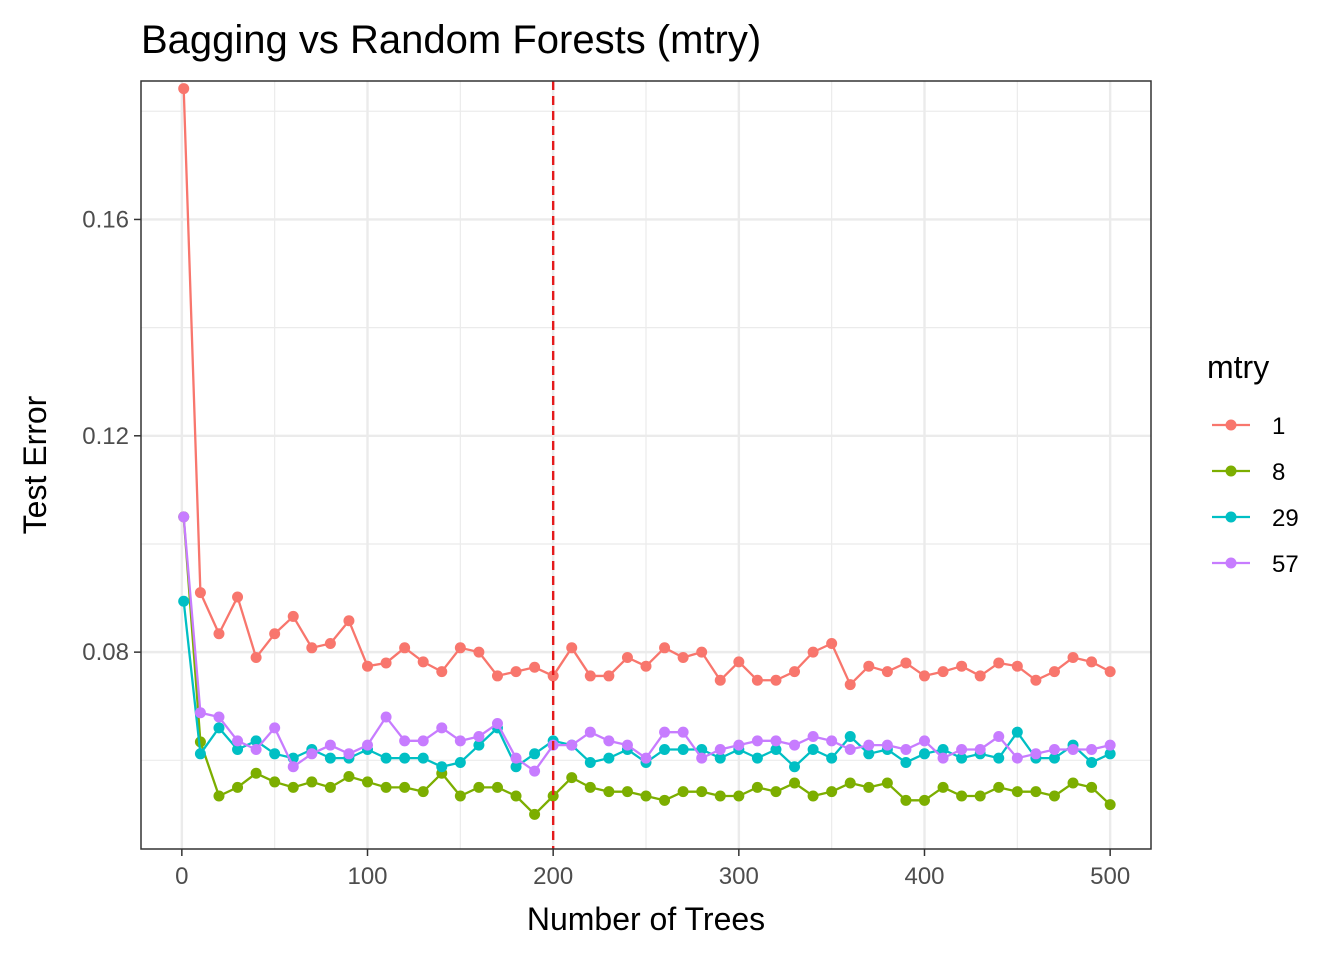 This screenshot has height=960, width=1344. I want to click on chart-title: Bagging vs Random Forests (mtry), so click(451, 40).